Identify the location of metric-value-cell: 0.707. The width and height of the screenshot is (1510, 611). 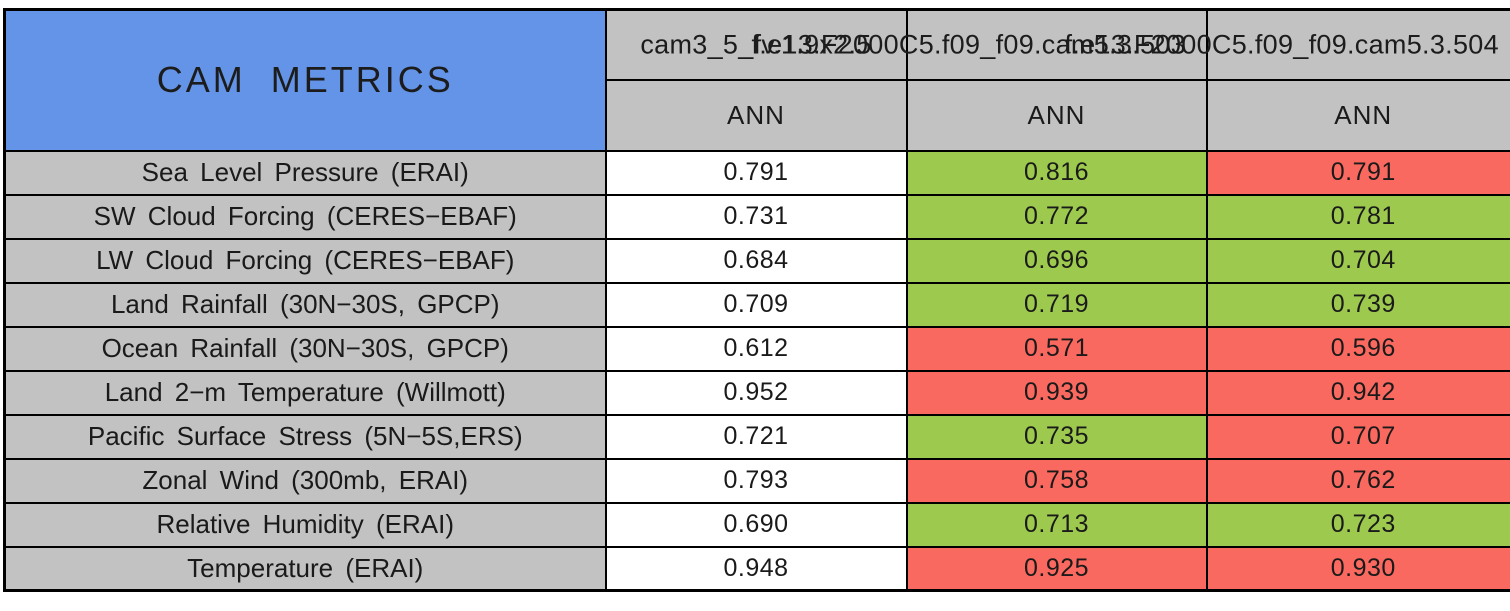
(1357, 436).